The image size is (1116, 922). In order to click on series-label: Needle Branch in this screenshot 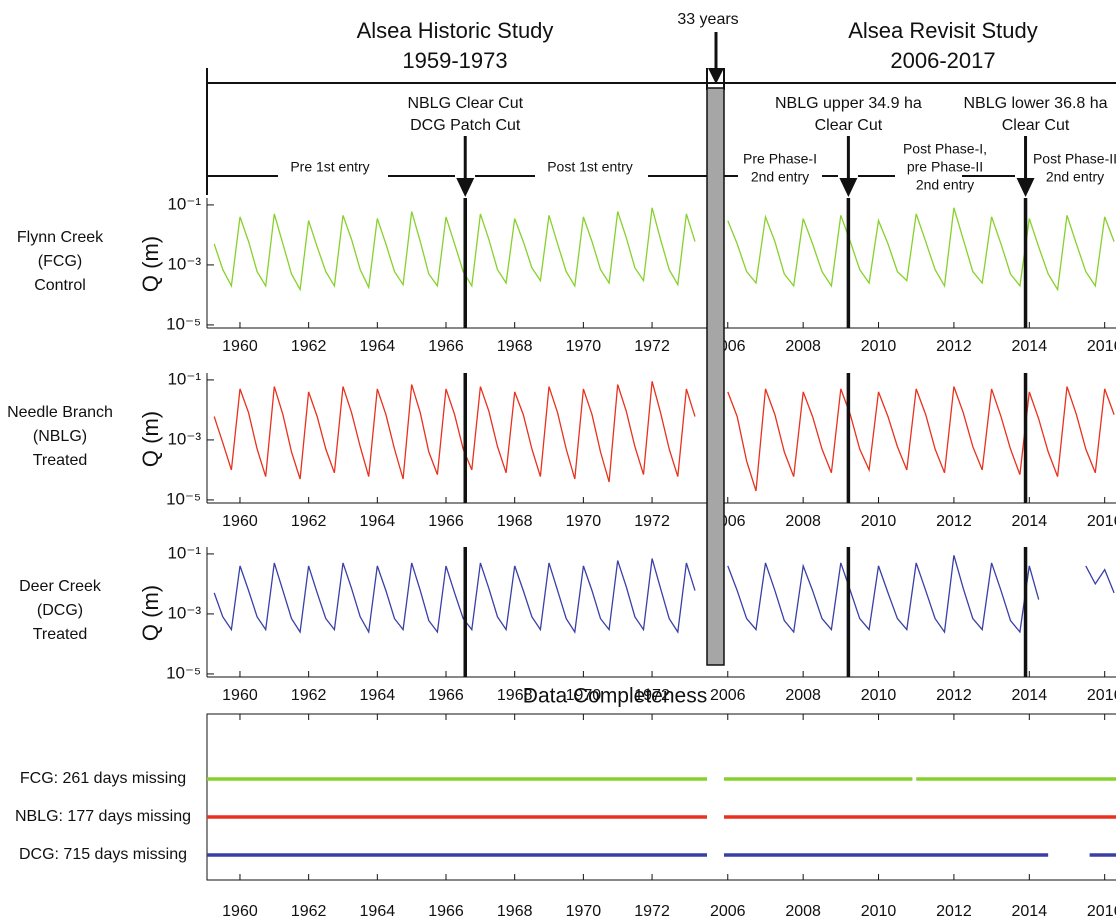, I will do `click(60, 412)`.